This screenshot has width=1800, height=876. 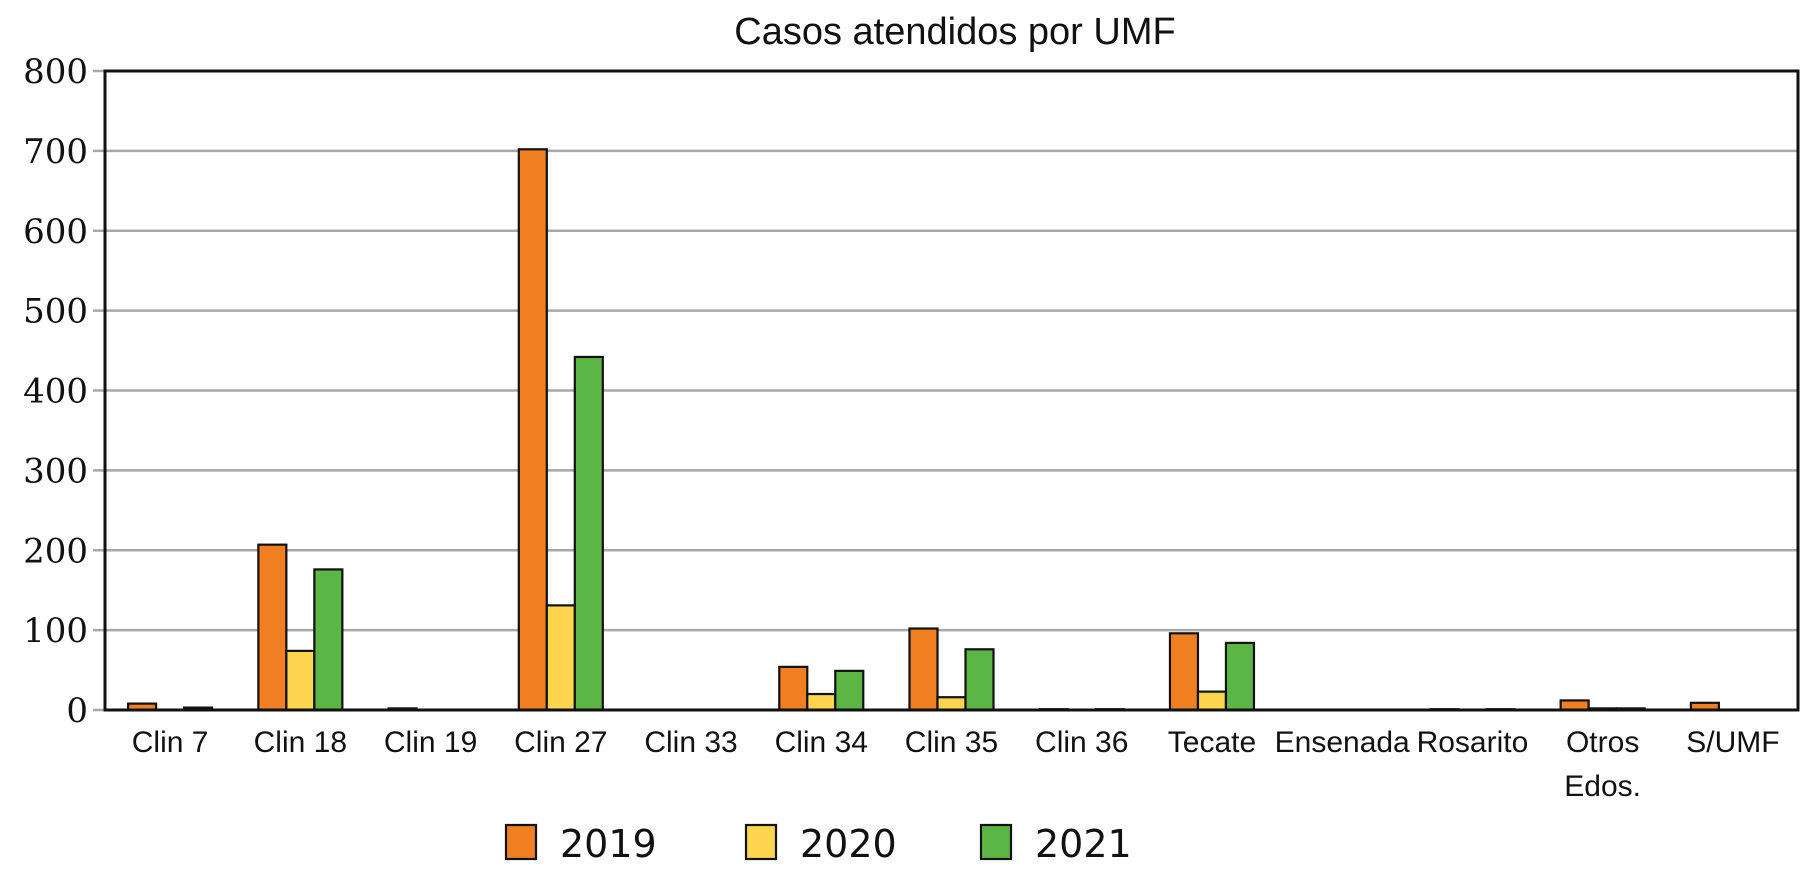 I want to click on y-tick-label: 500, so click(x=55, y=312).